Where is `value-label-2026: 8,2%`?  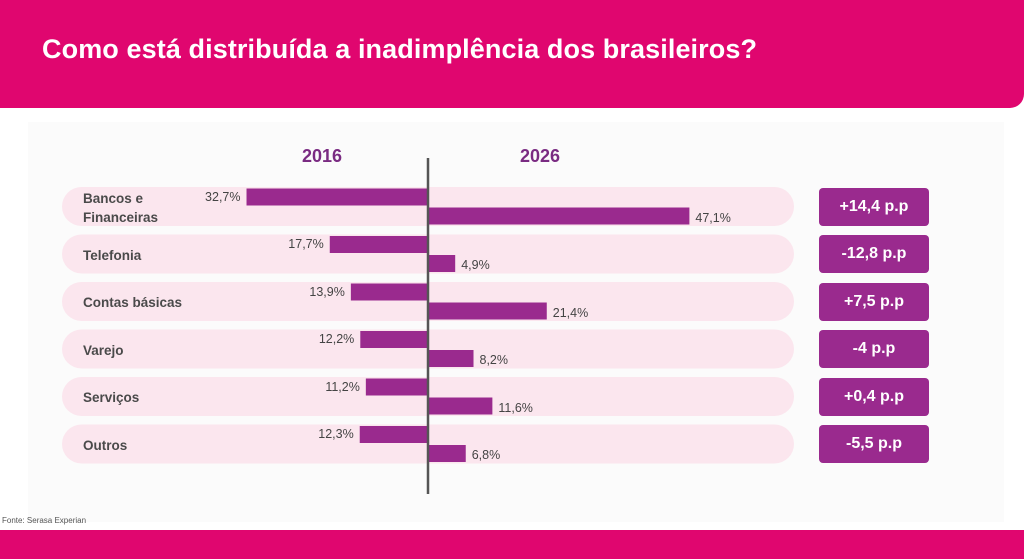 value-label-2026: 8,2% is located at coordinates (494, 360).